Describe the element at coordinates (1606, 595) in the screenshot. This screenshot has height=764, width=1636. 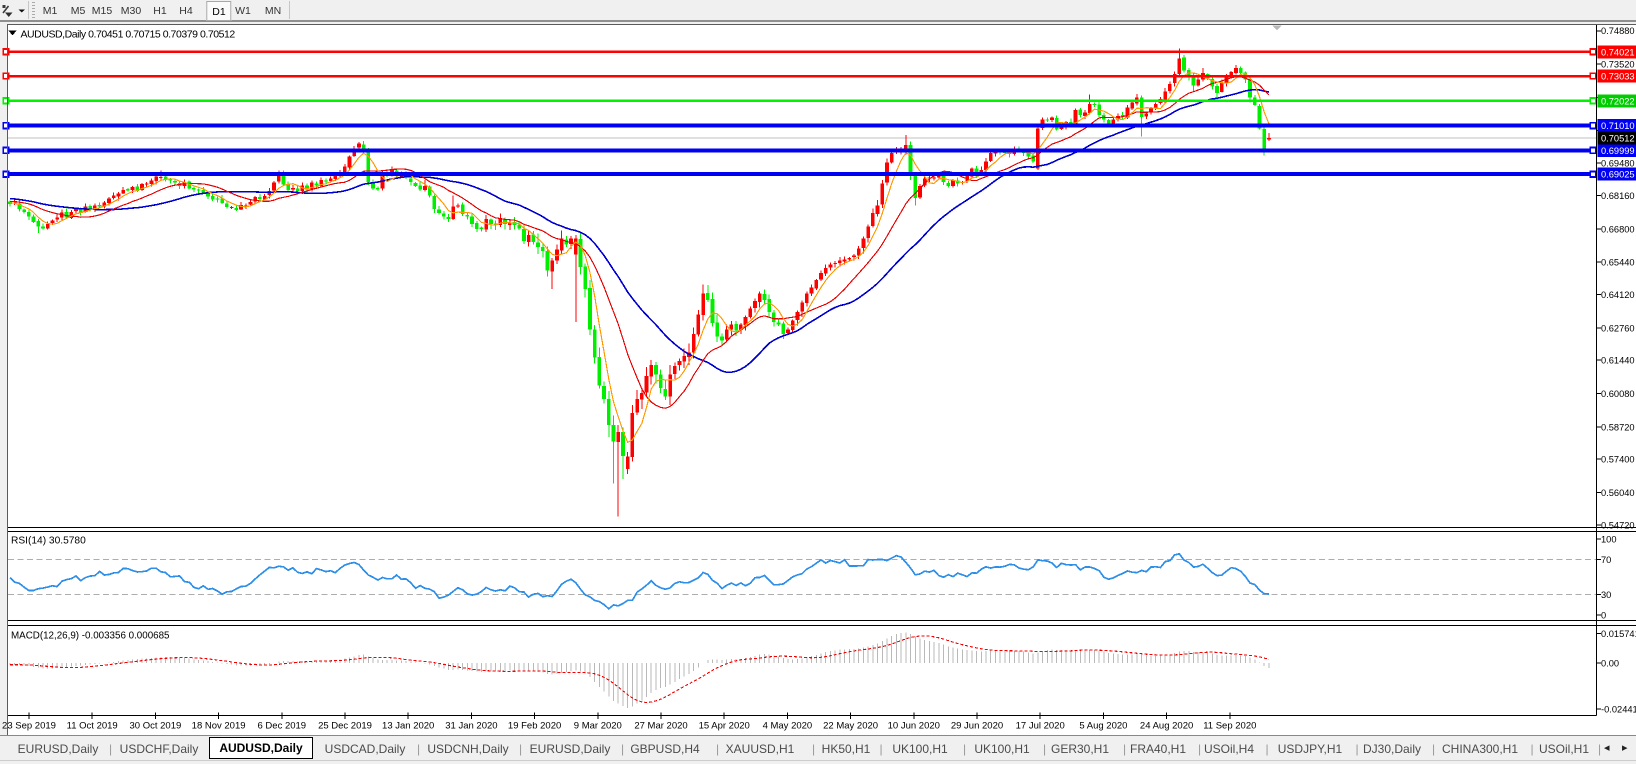
I see `svg-text: 30` at that location.